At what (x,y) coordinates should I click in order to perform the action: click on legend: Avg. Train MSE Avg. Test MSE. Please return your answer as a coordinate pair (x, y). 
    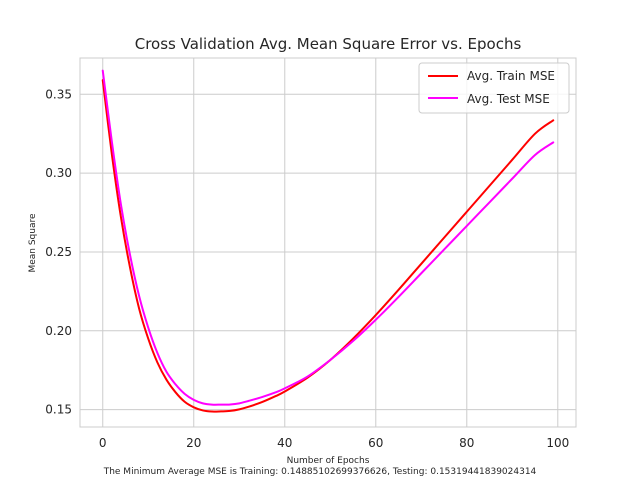
    Looking at the image, I should click on (494, 88).